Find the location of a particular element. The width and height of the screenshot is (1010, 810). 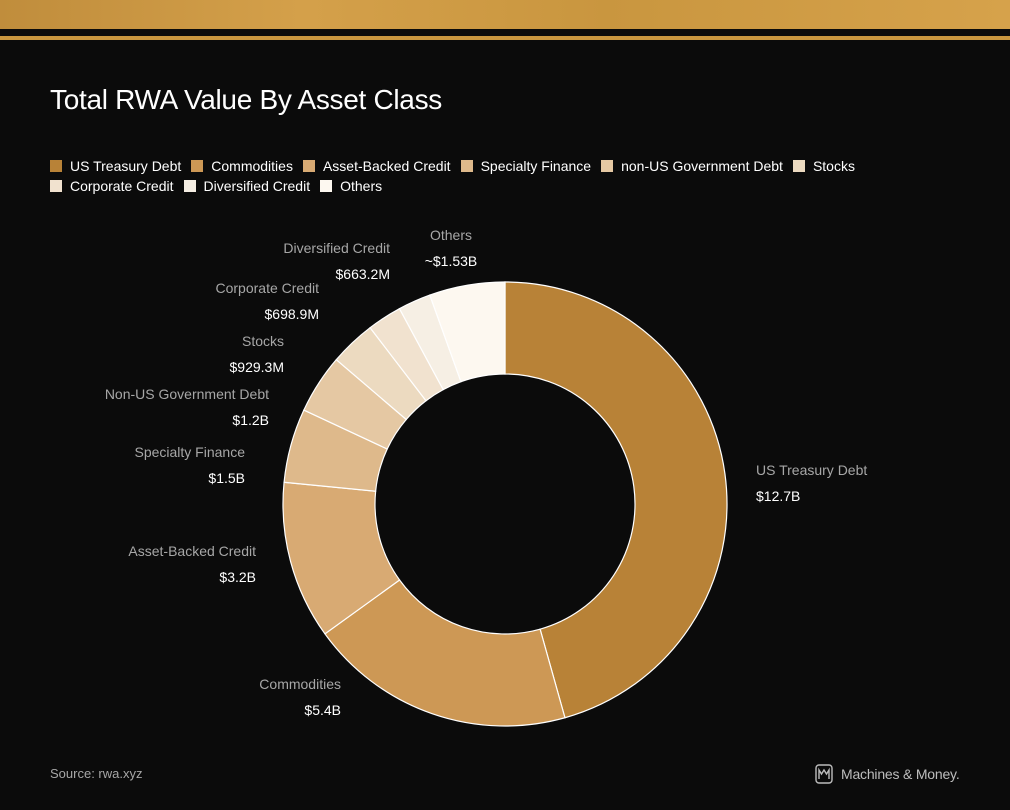

legend-item-stocks: Stocks is located at coordinates (823, 166).